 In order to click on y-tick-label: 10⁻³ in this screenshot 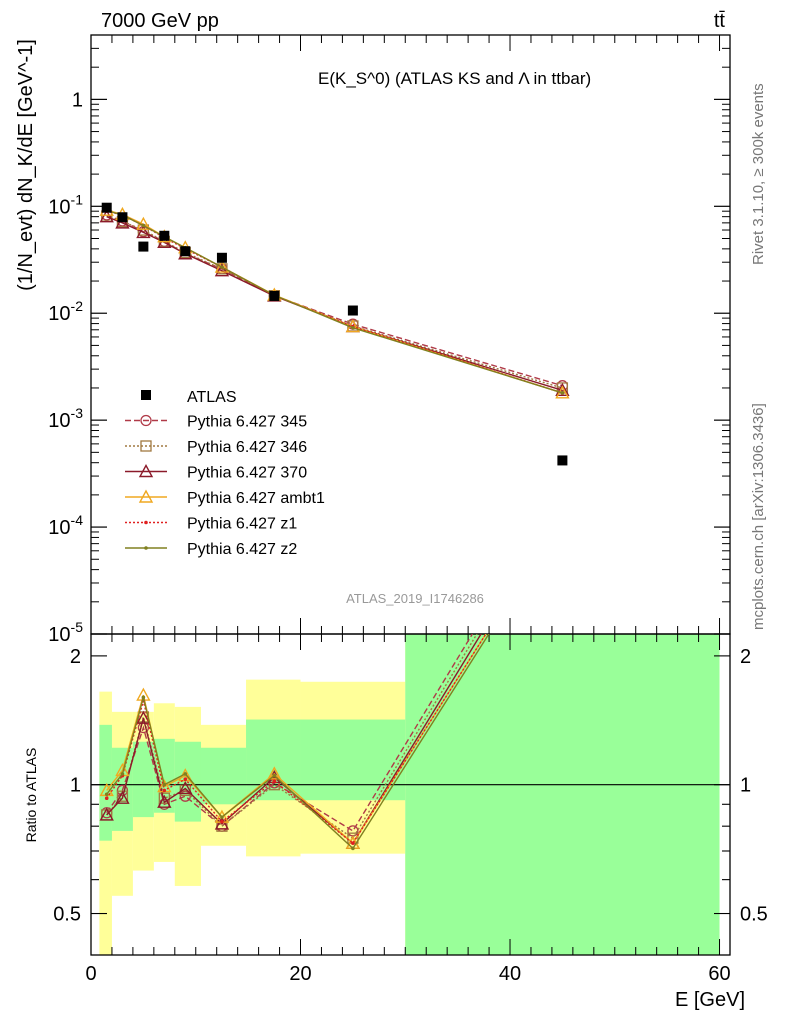, I will do `click(65, 418)`.